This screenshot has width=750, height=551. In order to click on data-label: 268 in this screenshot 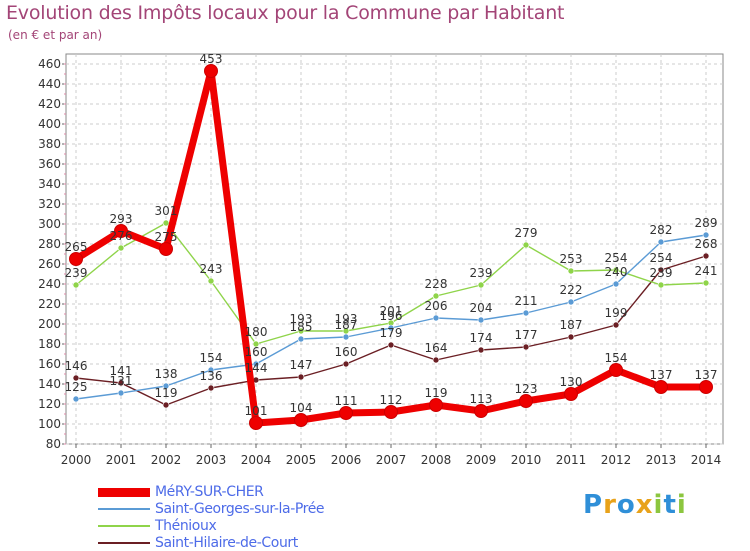, I will do `click(706, 244)`.